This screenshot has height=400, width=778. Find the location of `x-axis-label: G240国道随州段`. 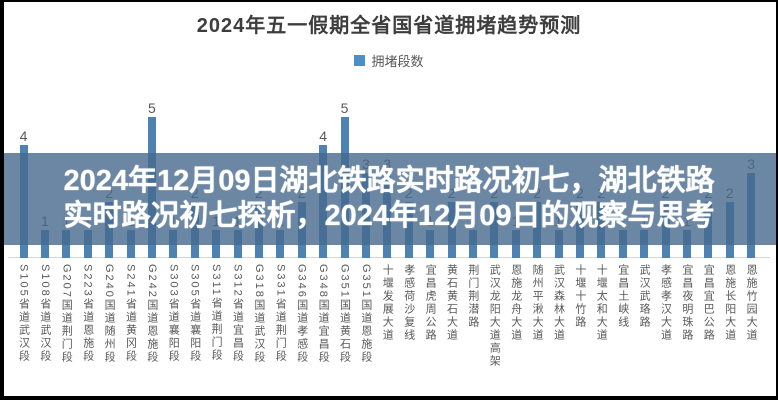

x-axis-label: G240国道随州段 is located at coordinates (109, 314).